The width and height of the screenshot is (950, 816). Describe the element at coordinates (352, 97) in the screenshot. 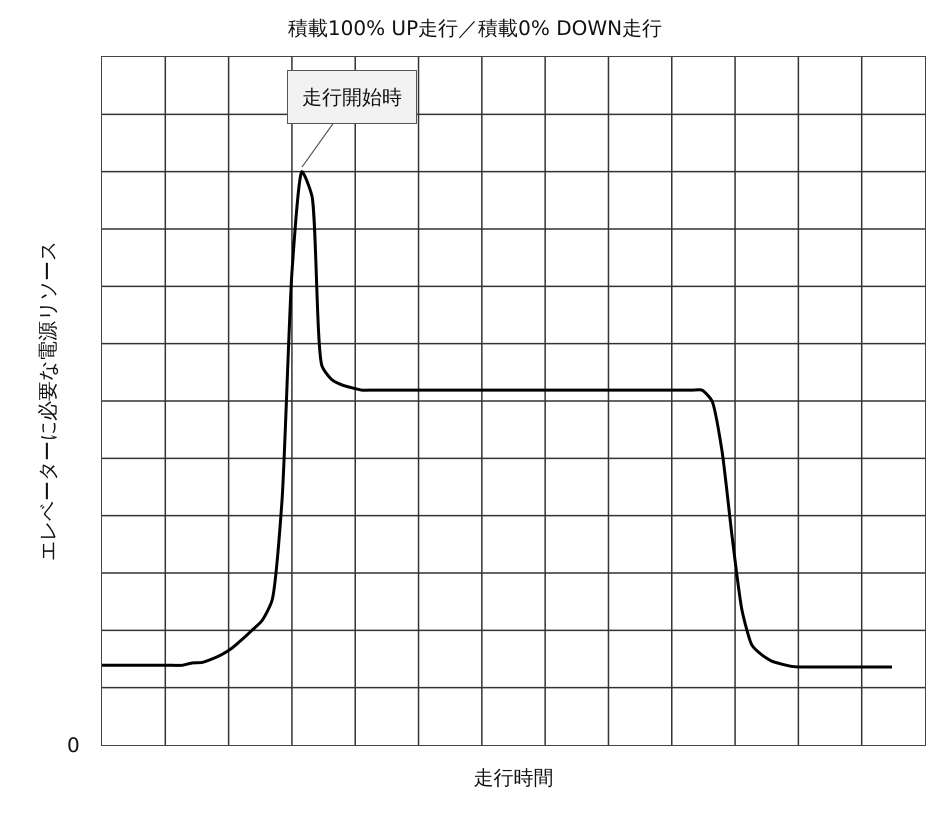

I see `text: 走行開始時` at that location.